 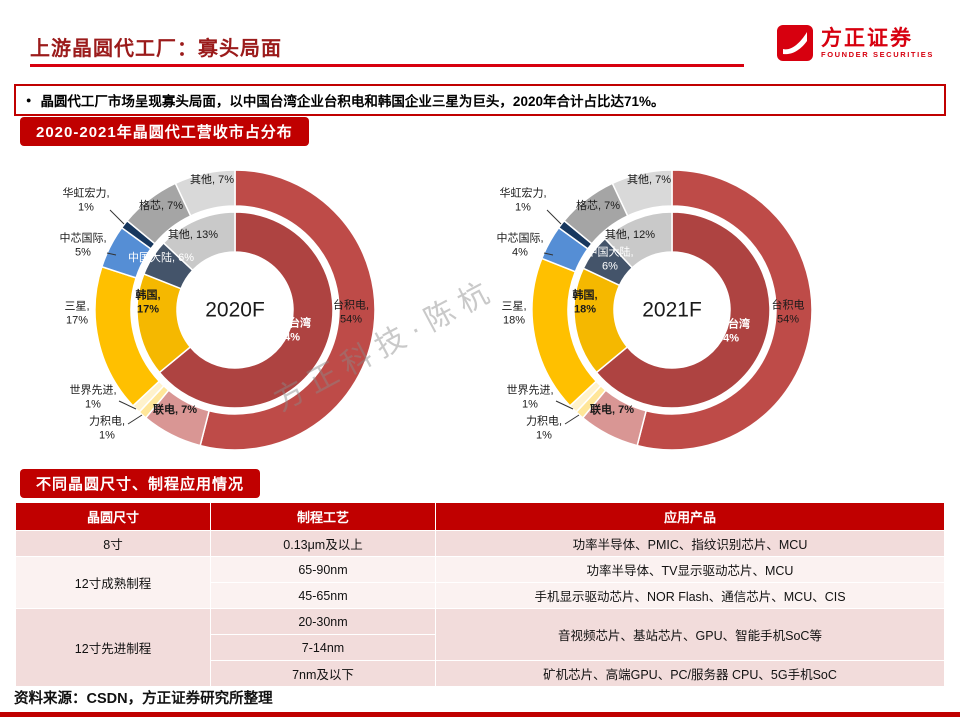 What do you see at coordinates (514, 313) in the screenshot?
I see `chart-label: 三星, 18%` at bounding box center [514, 313].